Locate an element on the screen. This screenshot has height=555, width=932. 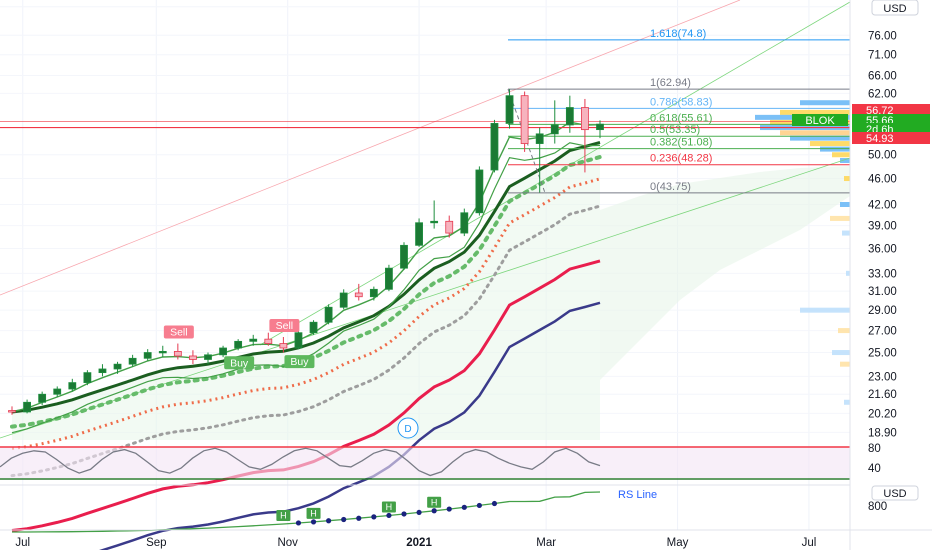
rs-unit: USD is located at coordinates (894, 494).